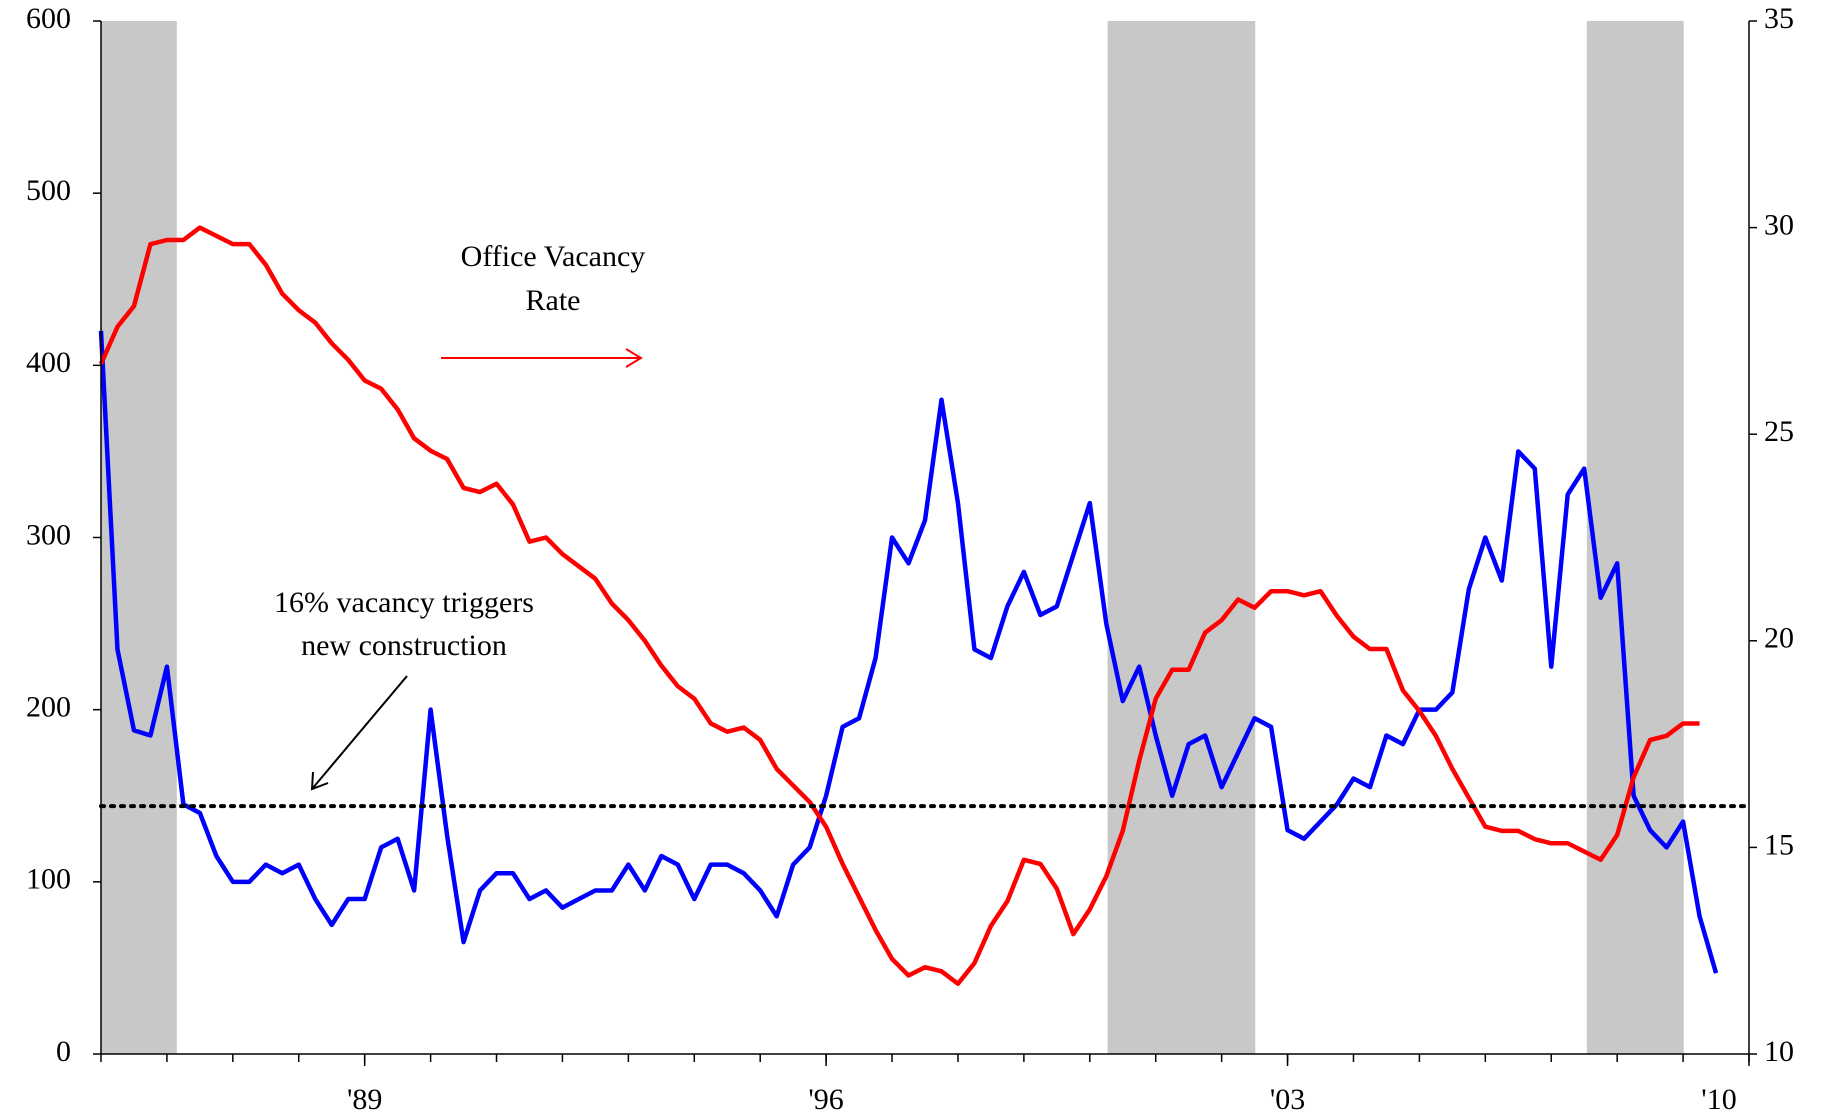 The image size is (1825, 1119). Describe the element at coordinates (404, 602) in the screenshot. I see `annotation: 16% vacancy triggers` at that location.